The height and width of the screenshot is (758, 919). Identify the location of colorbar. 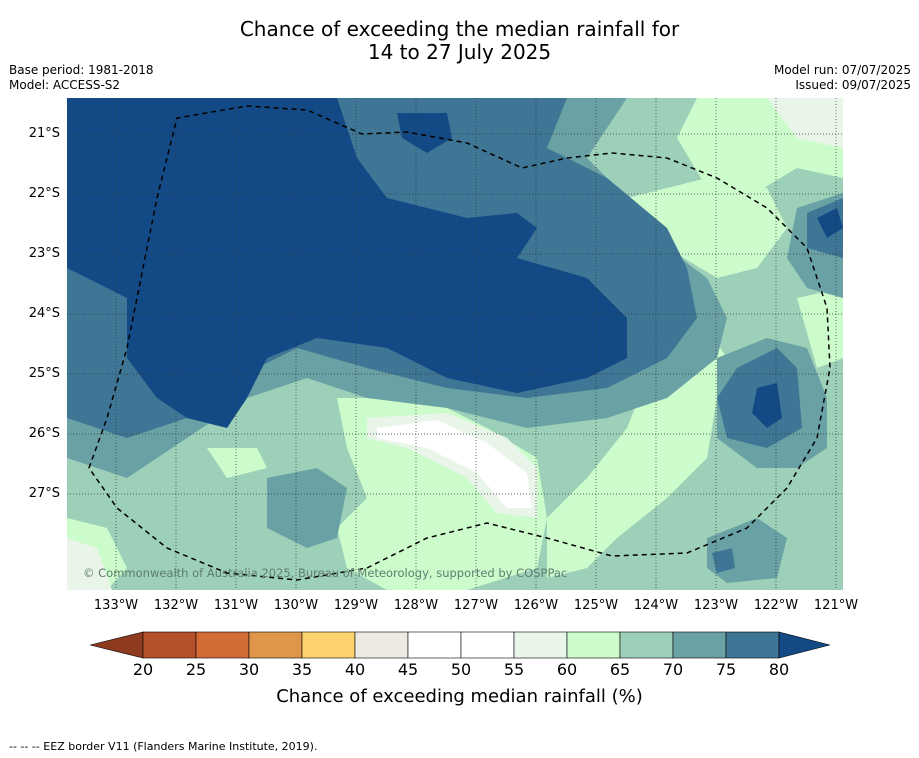
(460, 645).